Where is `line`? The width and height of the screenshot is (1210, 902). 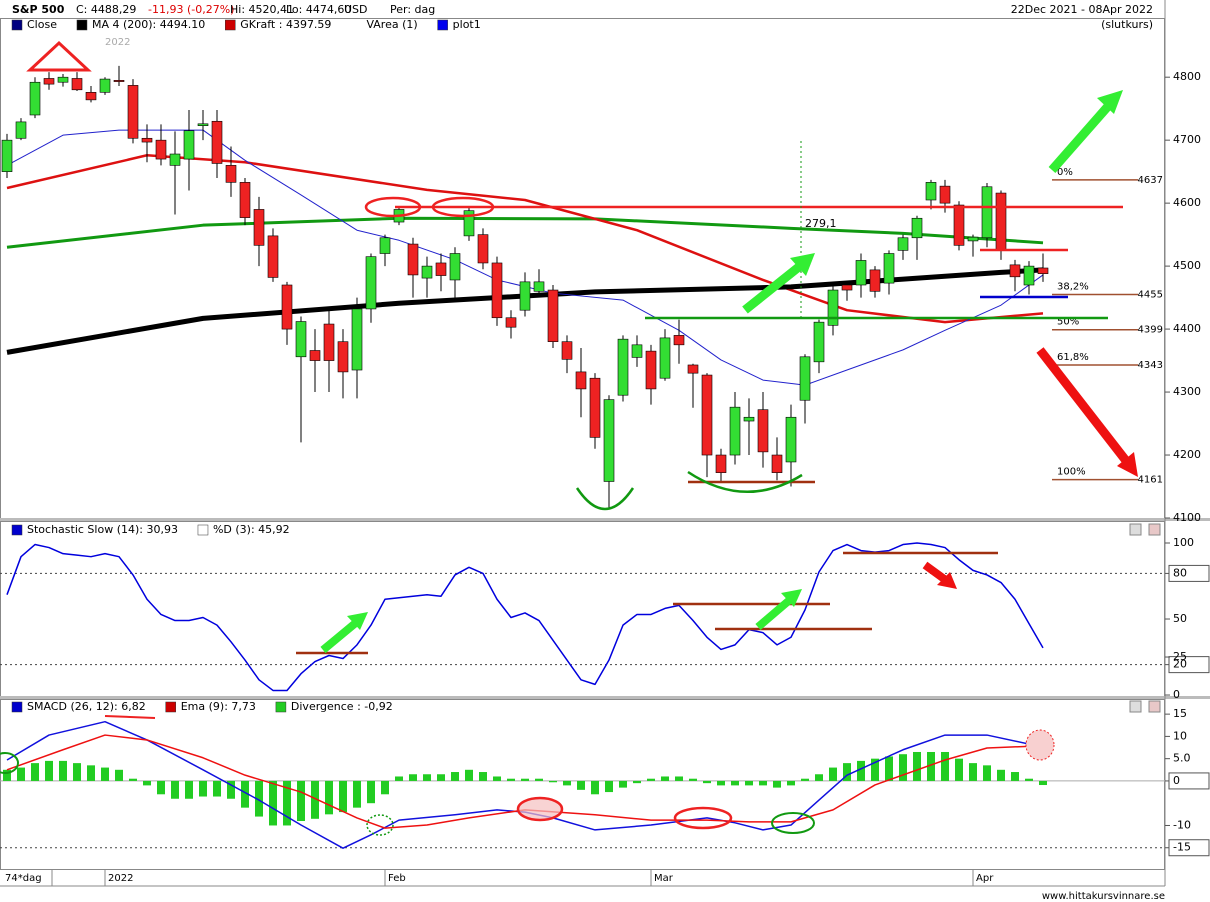 line is located at coordinates (525, 617).